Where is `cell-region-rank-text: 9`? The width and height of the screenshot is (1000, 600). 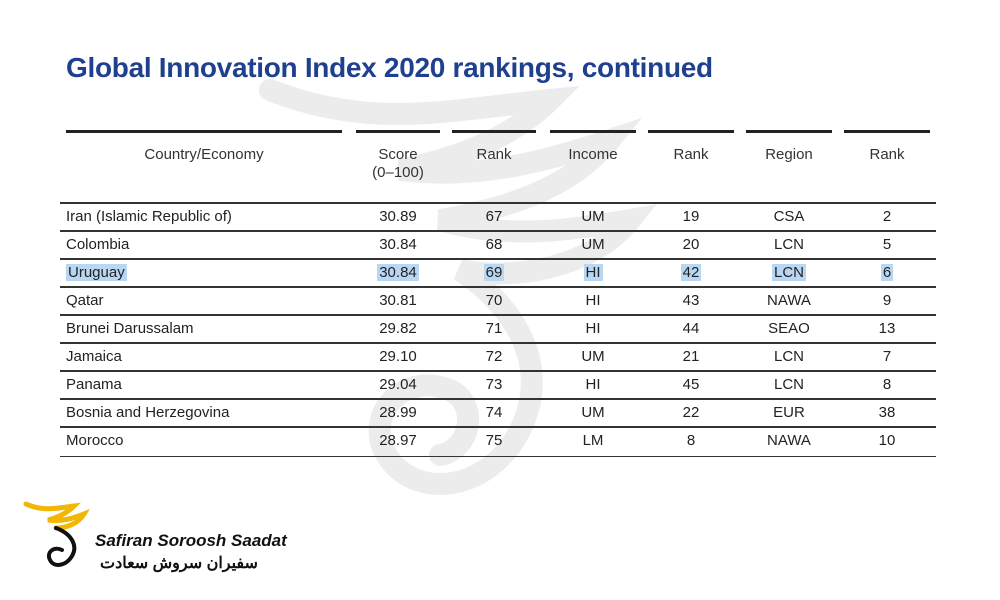 cell-region-rank-text: 9 is located at coordinates (887, 300).